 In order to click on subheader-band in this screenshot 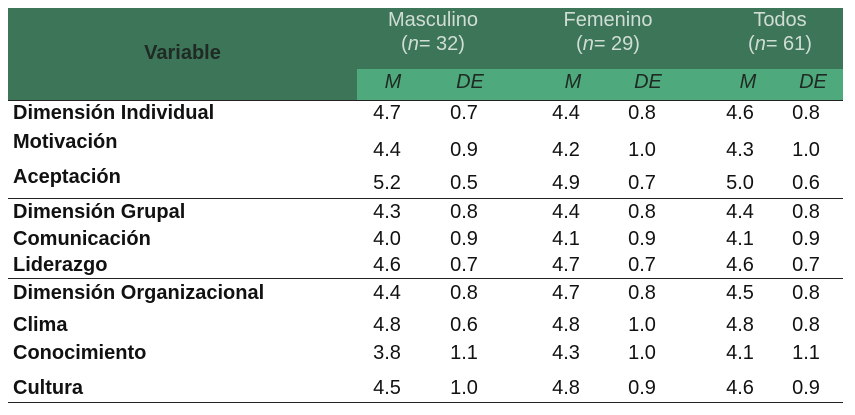, I will do `click(600, 84)`.